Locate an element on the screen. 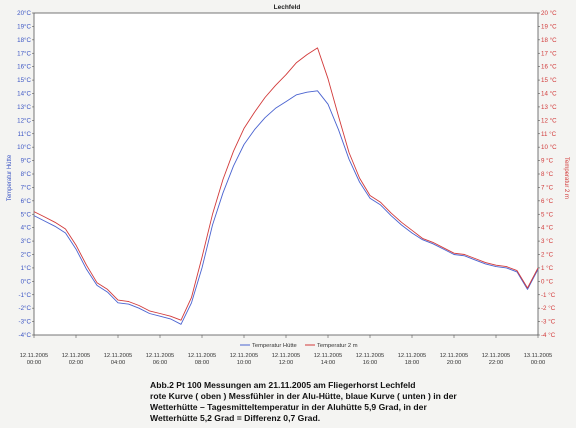 This screenshot has width=576, height=428. left-tick-label: 12°C is located at coordinates (24, 120).